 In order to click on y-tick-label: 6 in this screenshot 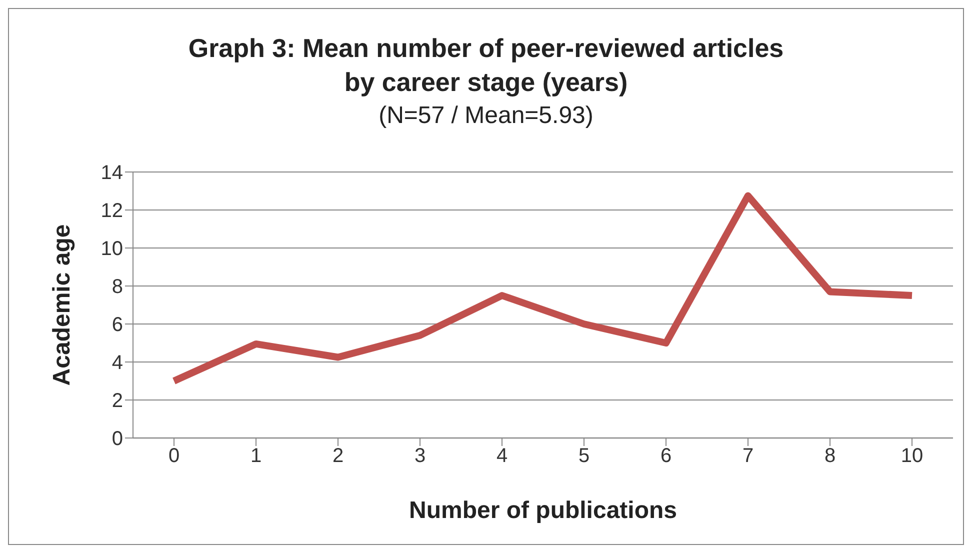, I will do `click(117, 325)`.